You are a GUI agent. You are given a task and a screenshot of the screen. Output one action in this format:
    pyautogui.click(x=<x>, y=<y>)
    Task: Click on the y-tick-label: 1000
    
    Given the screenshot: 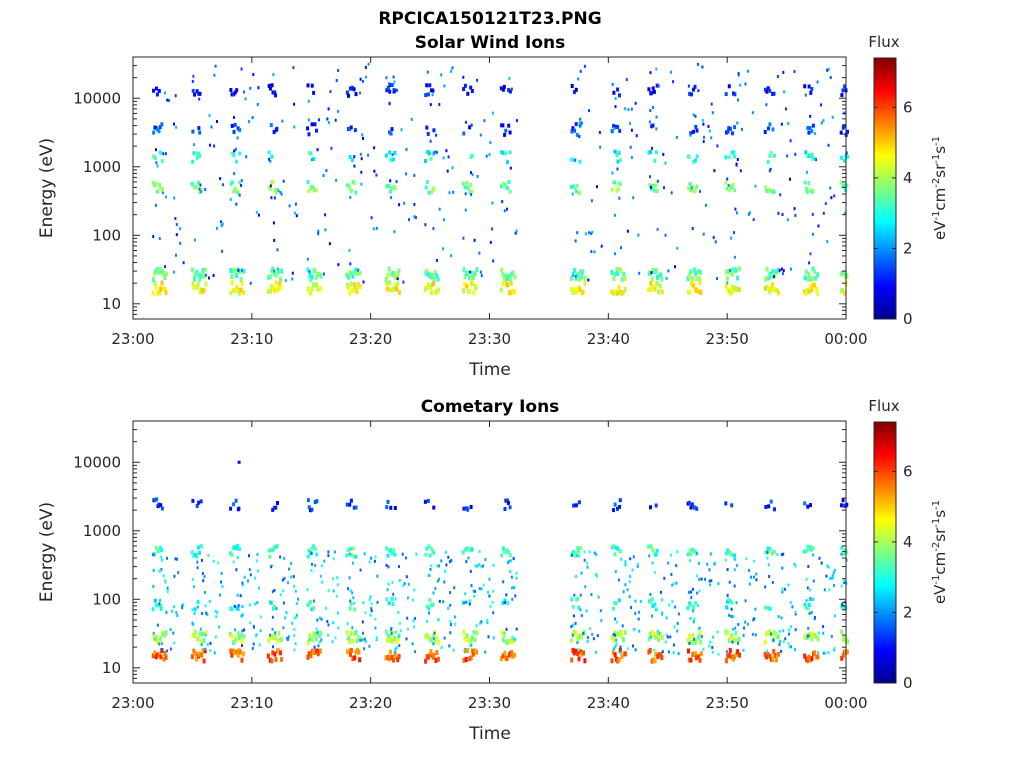 What is the action you would take?
    pyautogui.click(x=102, y=531)
    